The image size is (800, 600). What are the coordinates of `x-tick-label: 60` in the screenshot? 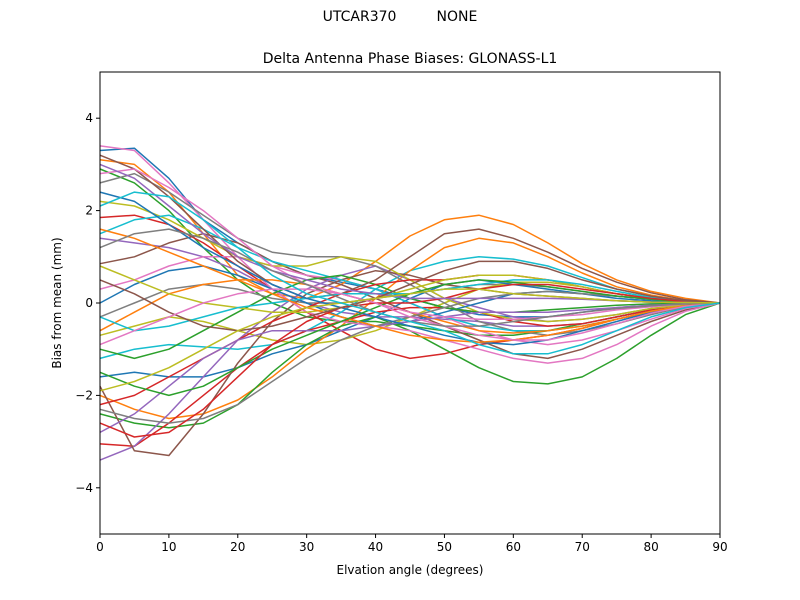 It's located at (513, 547).